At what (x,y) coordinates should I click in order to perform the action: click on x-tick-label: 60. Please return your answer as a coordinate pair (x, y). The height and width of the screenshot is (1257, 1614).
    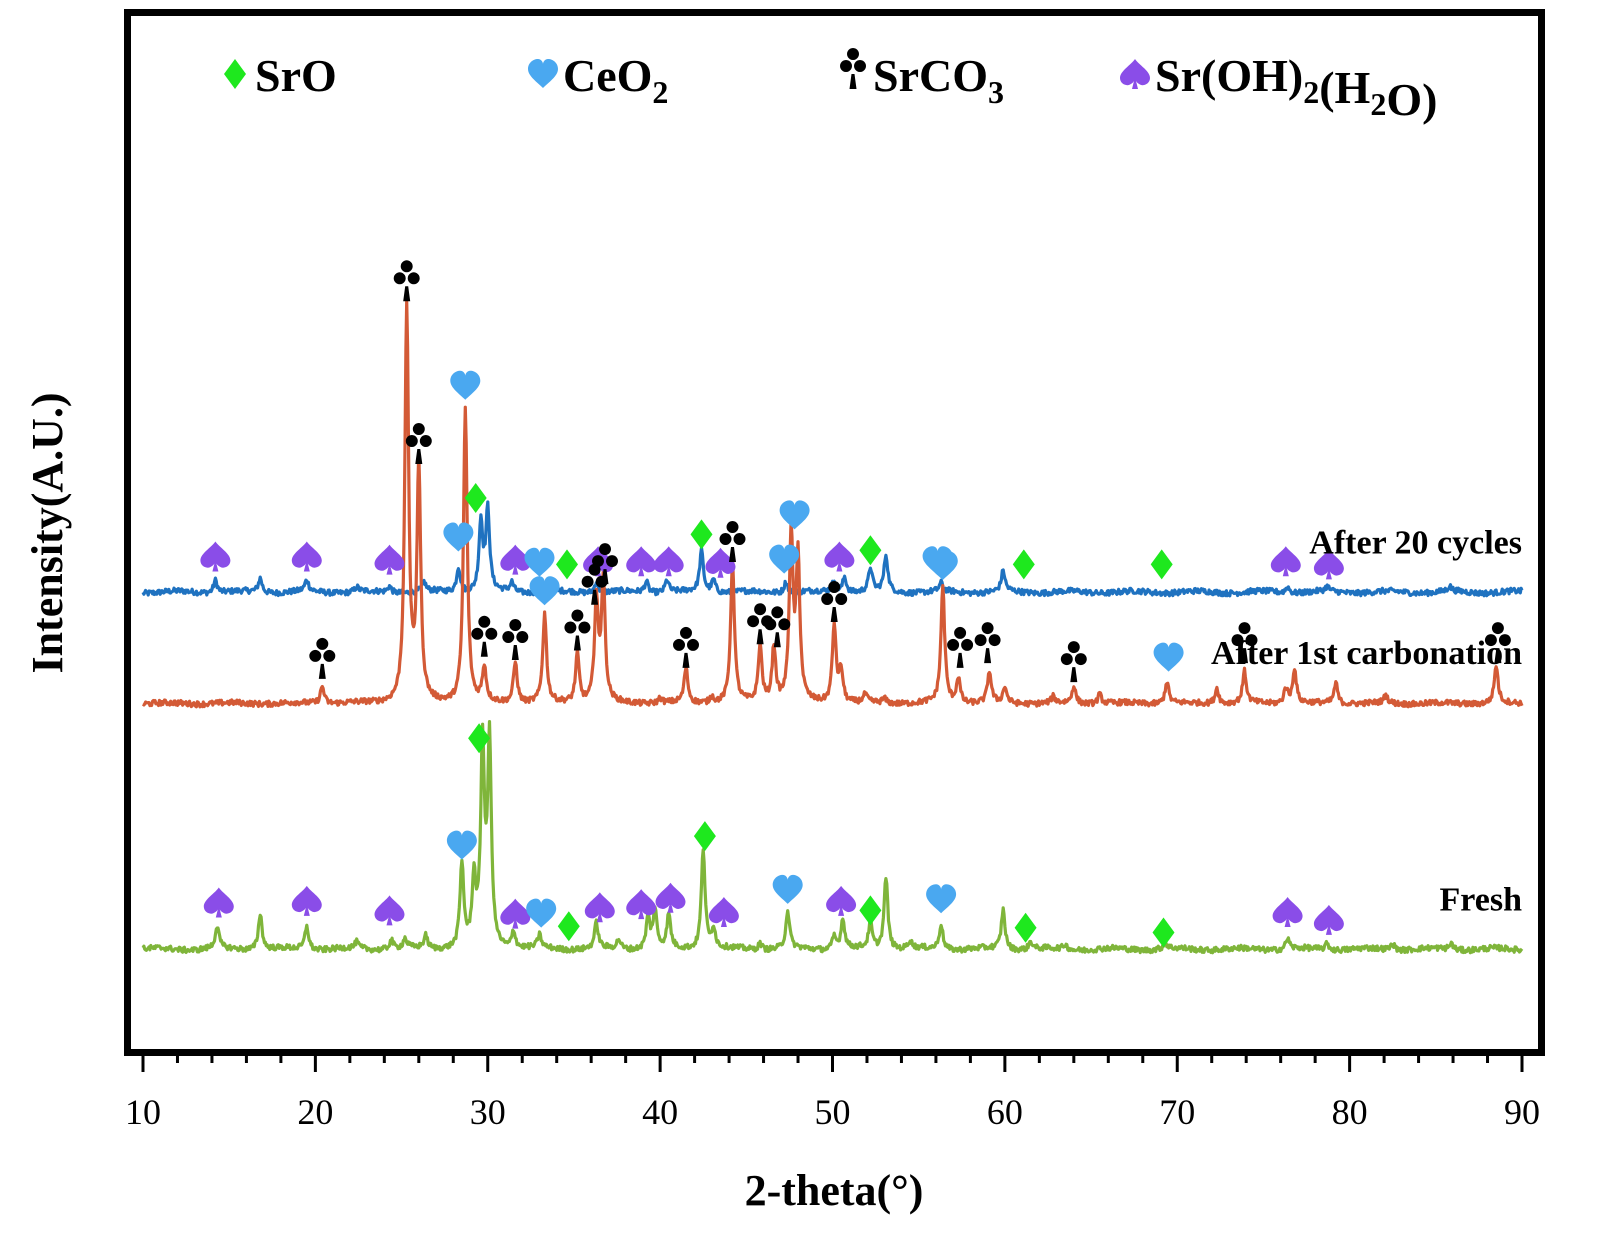
    Looking at the image, I should click on (1005, 1112).